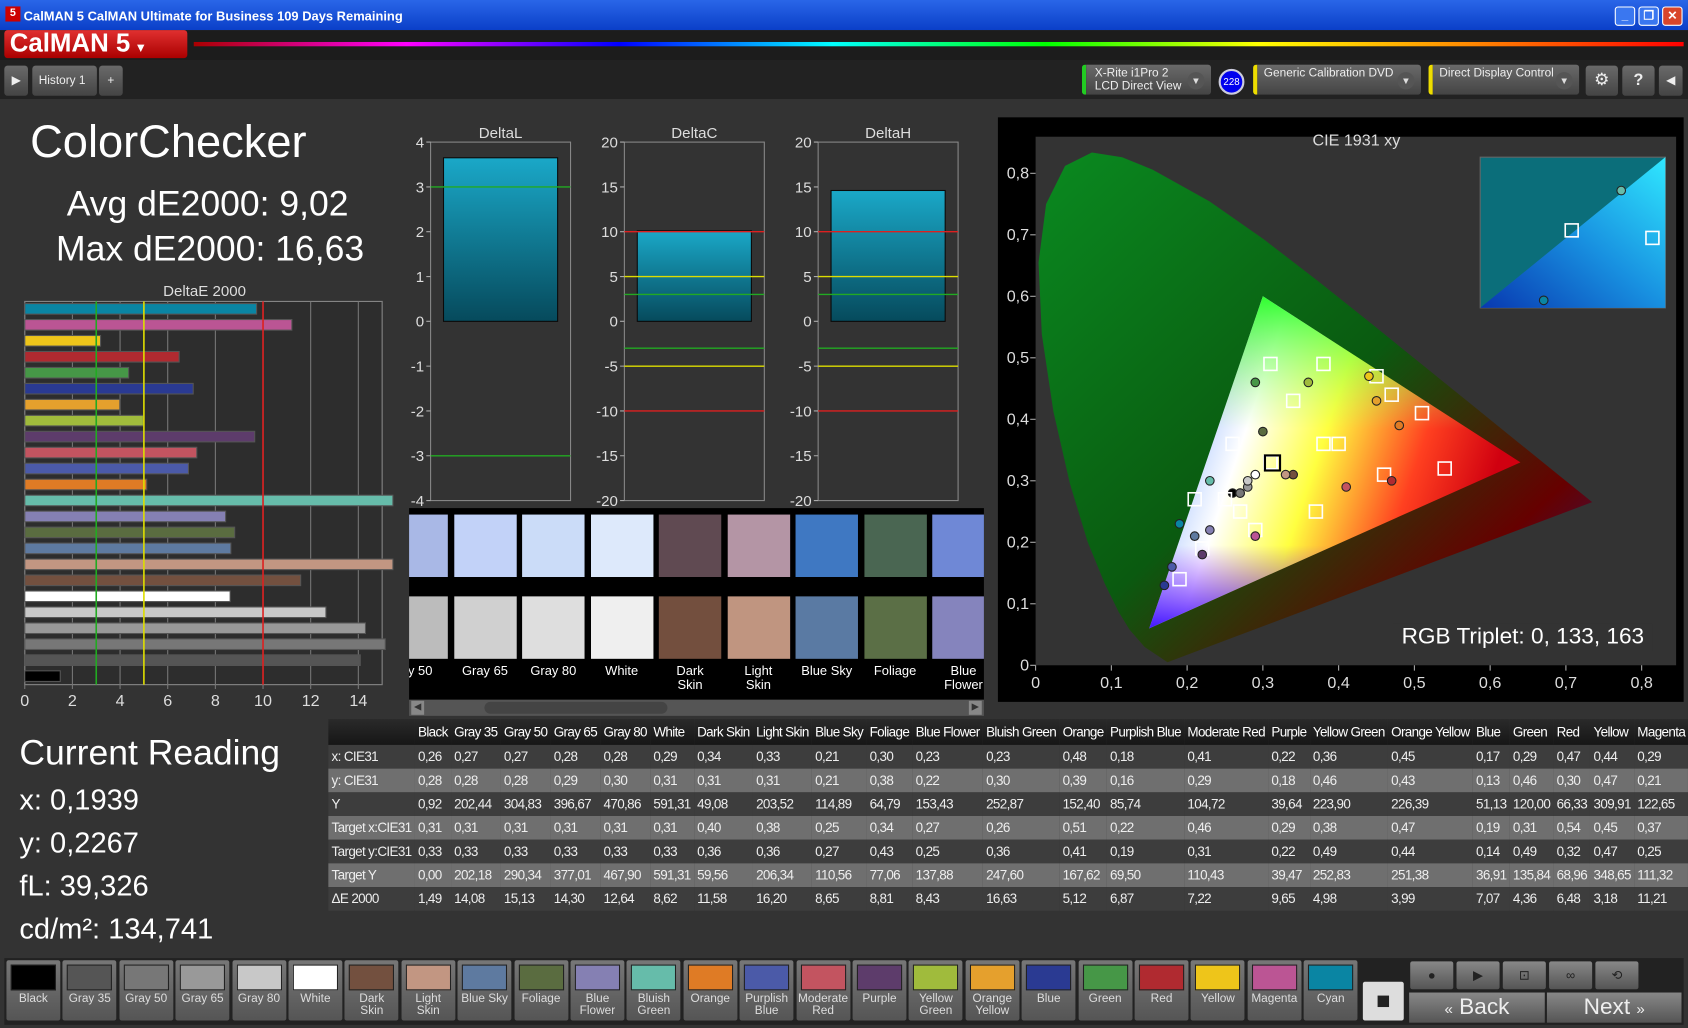  I want to click on column-header: Gray 50, so click(525, 732).